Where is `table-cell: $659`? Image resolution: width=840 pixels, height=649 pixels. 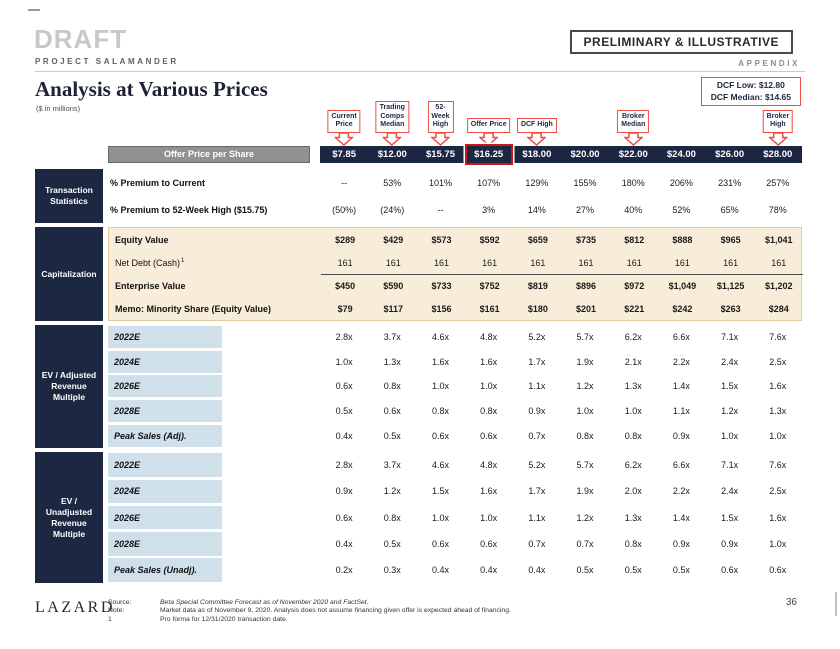
table-cell: $659 is located at coordinates (537, 239).